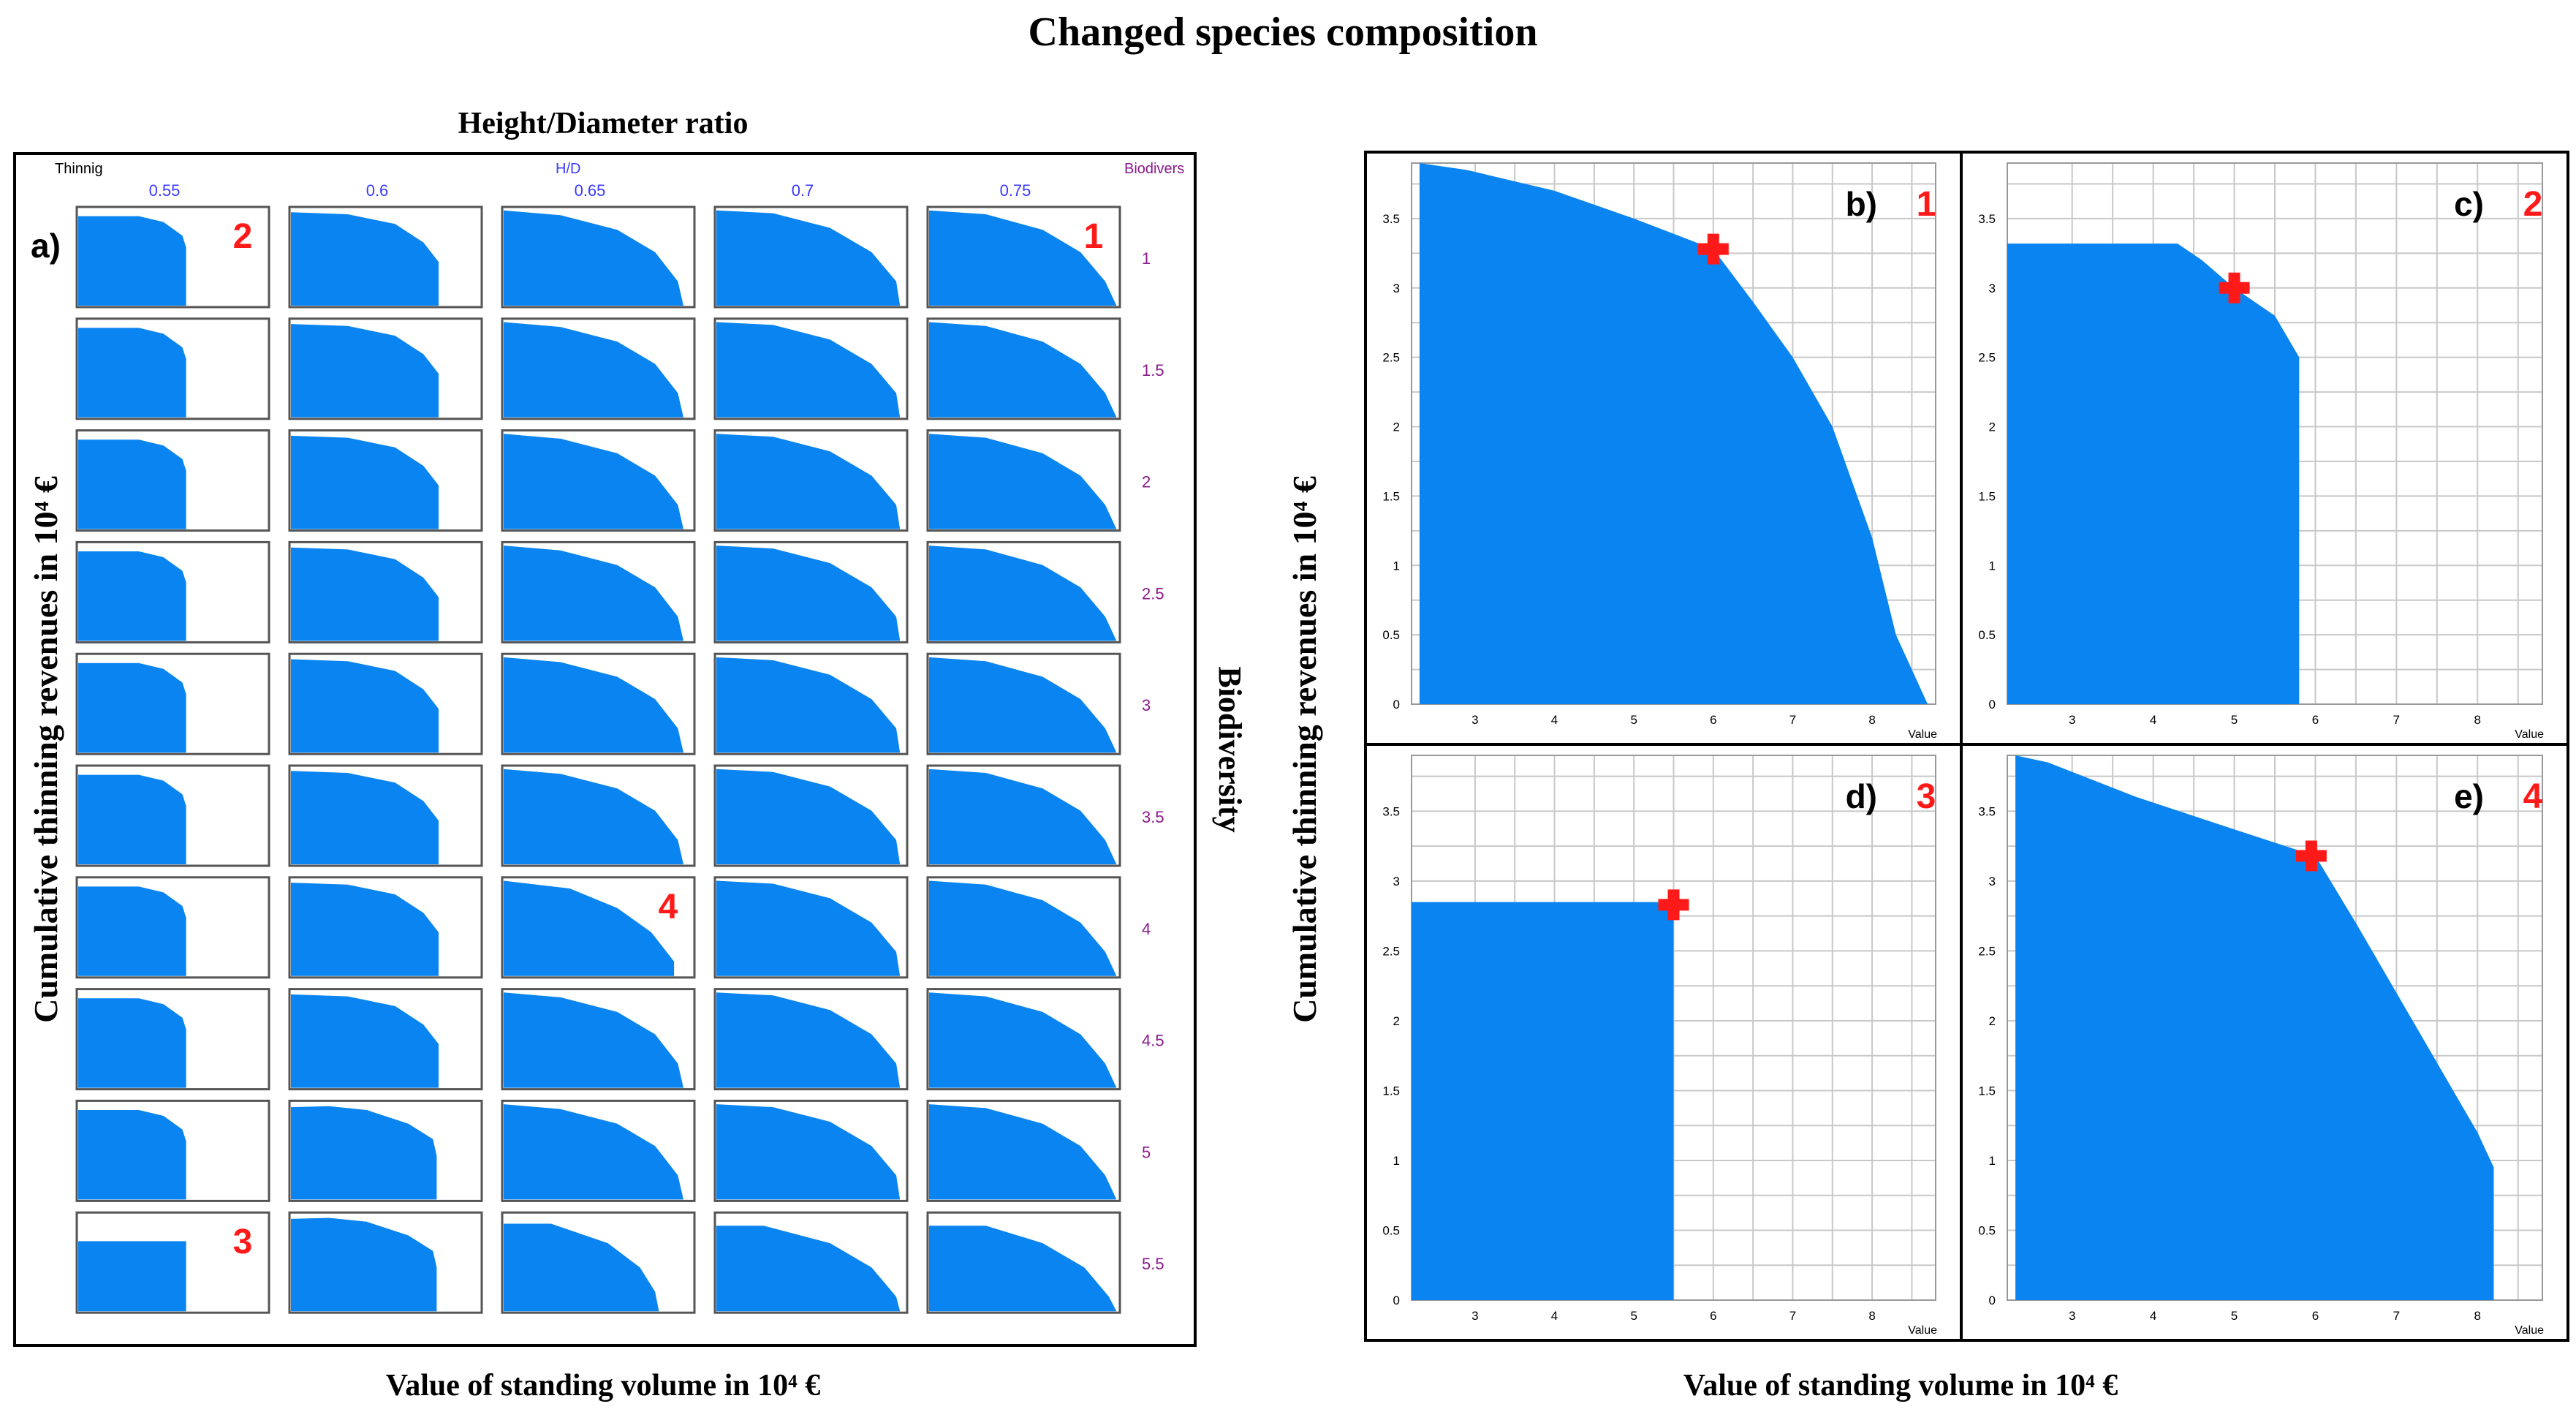  Describe the element at coordinates (1992, 566) in the screenshot. I see `y-tick-label: 1` at that location.